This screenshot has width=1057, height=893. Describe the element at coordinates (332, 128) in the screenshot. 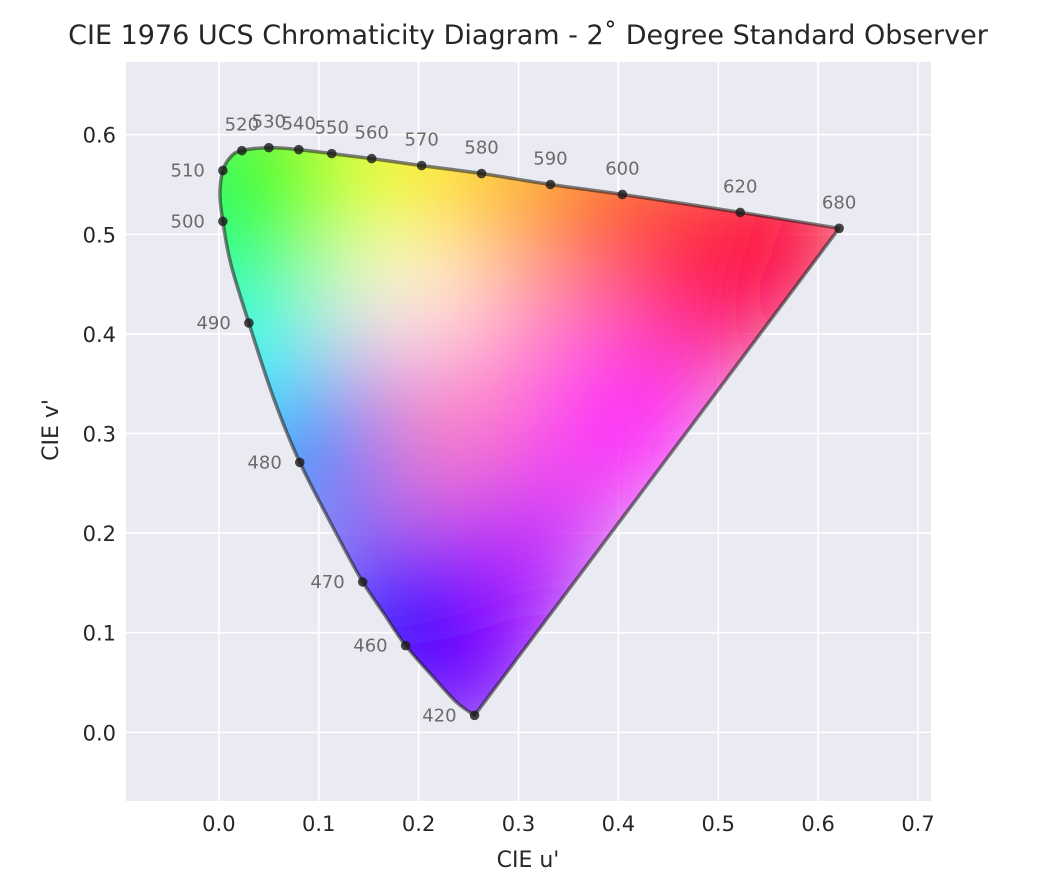

I see `wavelength-label: 550` at that location.